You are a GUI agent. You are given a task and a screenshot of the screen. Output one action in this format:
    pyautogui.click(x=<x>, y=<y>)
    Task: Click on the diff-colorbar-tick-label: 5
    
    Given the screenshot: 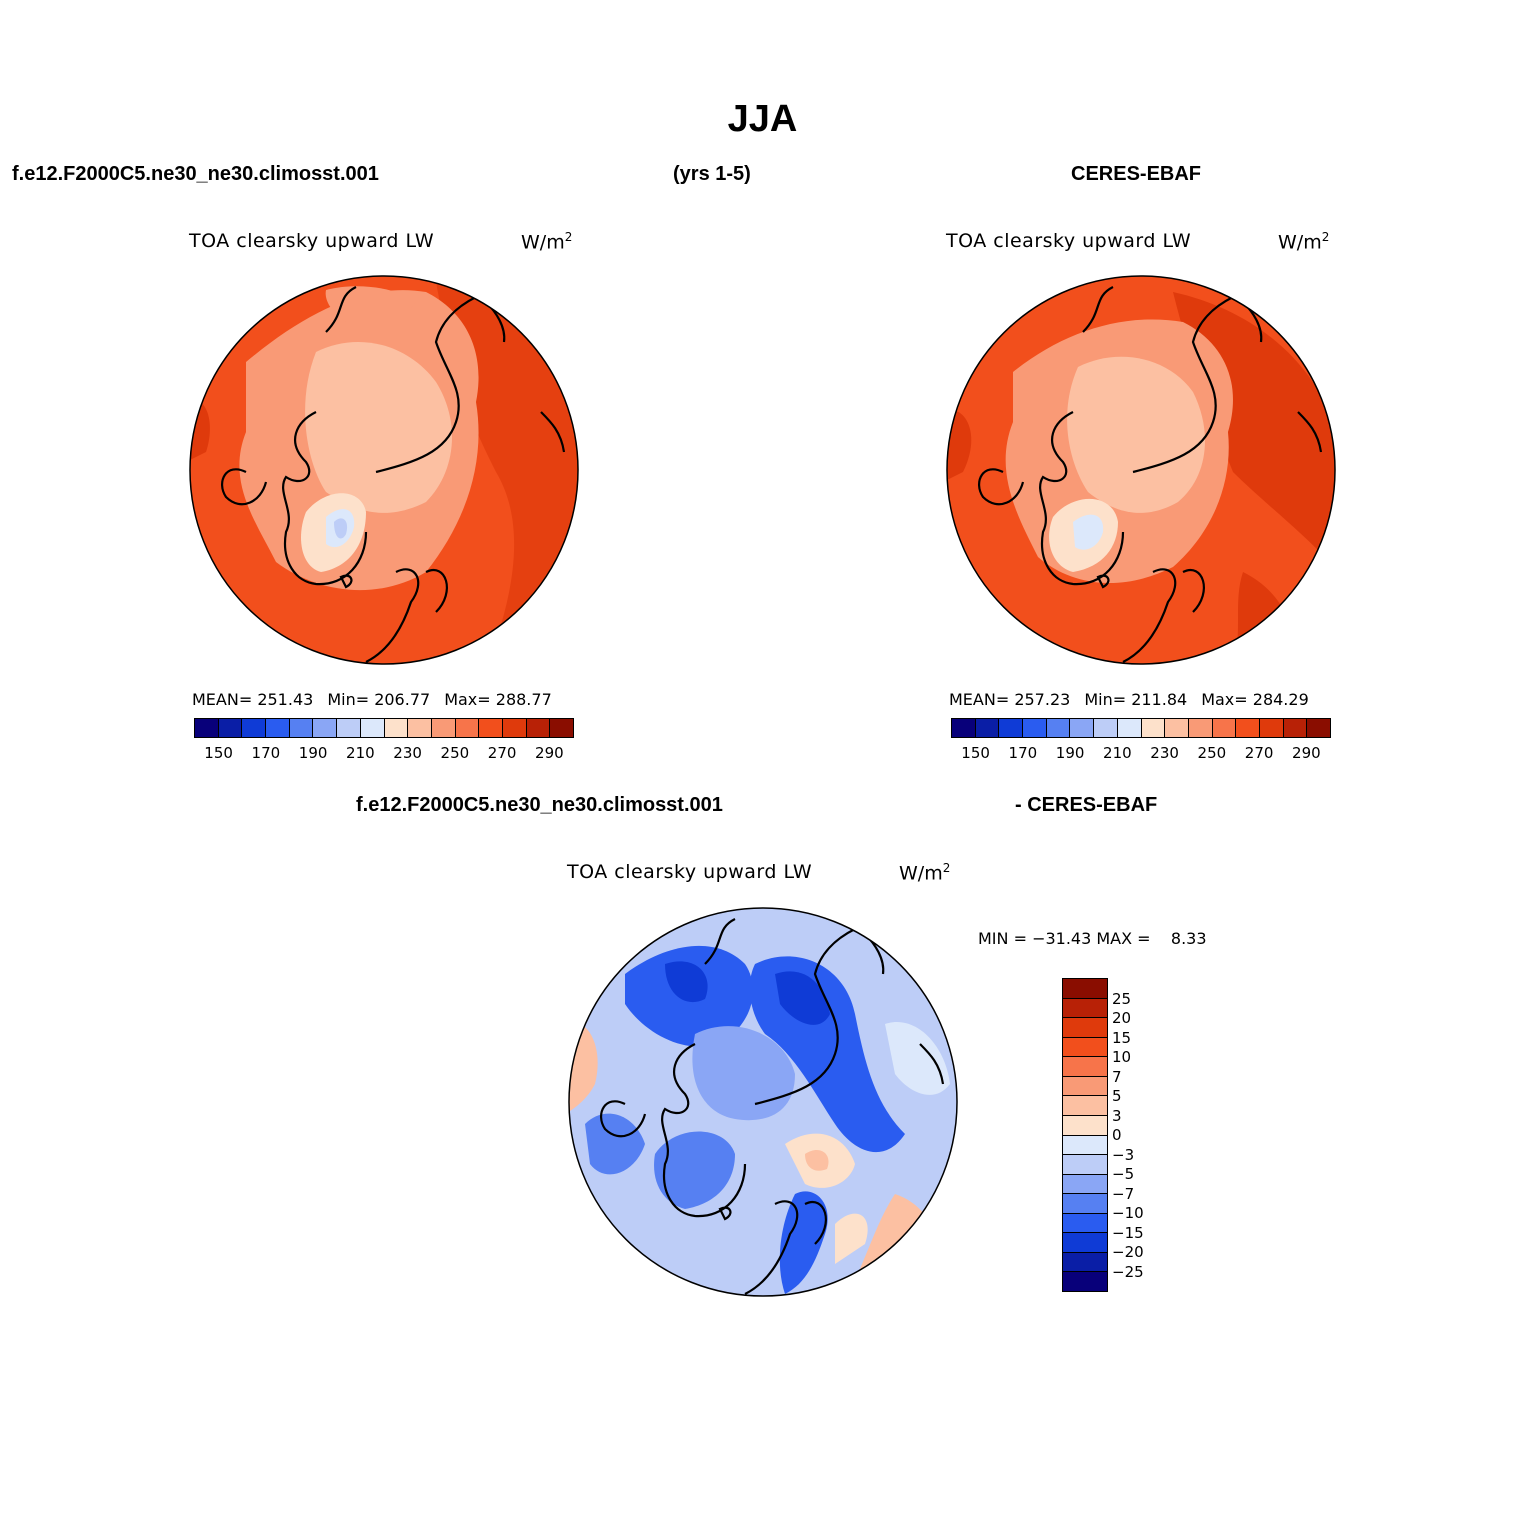 What is the action you would take?
    pyautogui.click(x=1117, y=1096)
    